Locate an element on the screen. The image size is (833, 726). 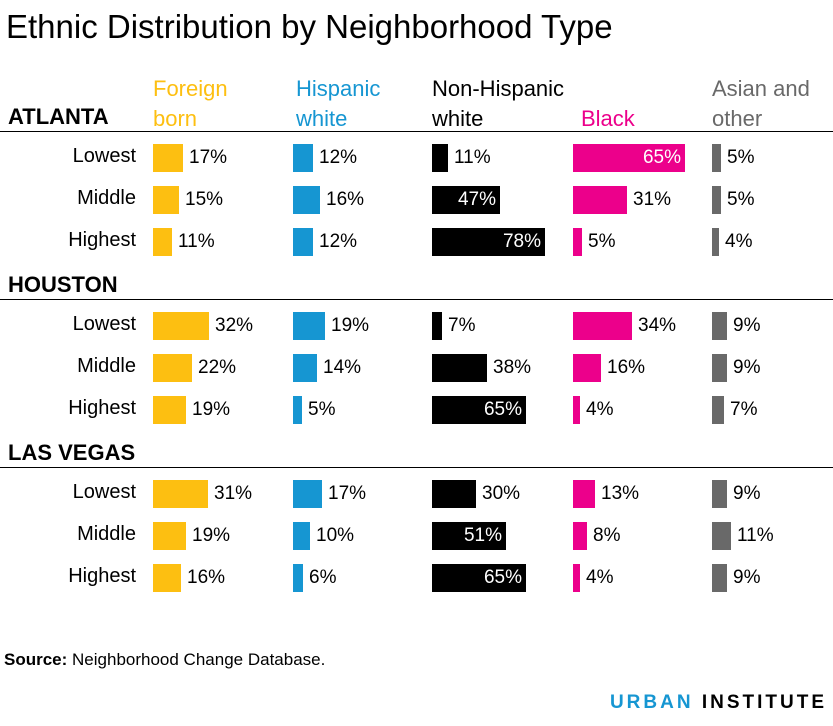
urban-institute-logo: URBAN INSTITUTE is located at coordinates (718, 703).